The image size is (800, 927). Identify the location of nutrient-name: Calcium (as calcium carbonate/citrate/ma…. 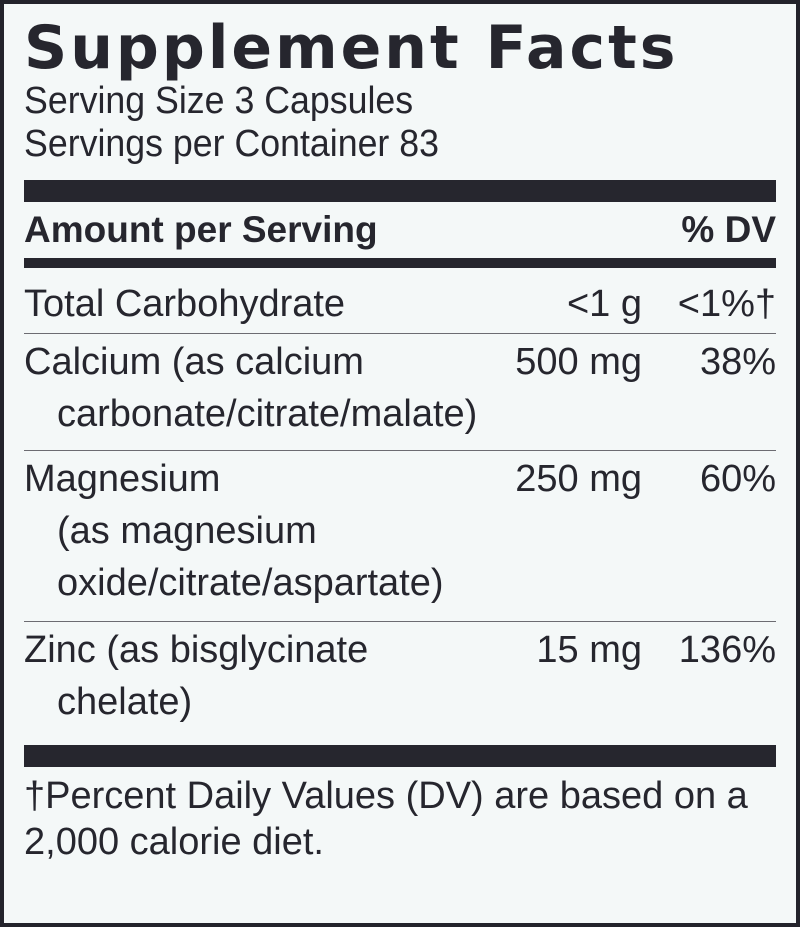
(259, 393).